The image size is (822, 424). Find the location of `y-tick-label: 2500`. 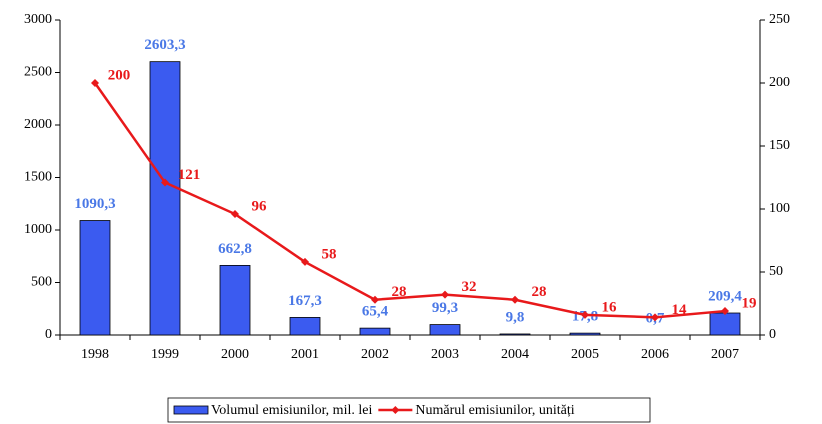

y-tick-label: 2500 is located at coordinates (38, 72).